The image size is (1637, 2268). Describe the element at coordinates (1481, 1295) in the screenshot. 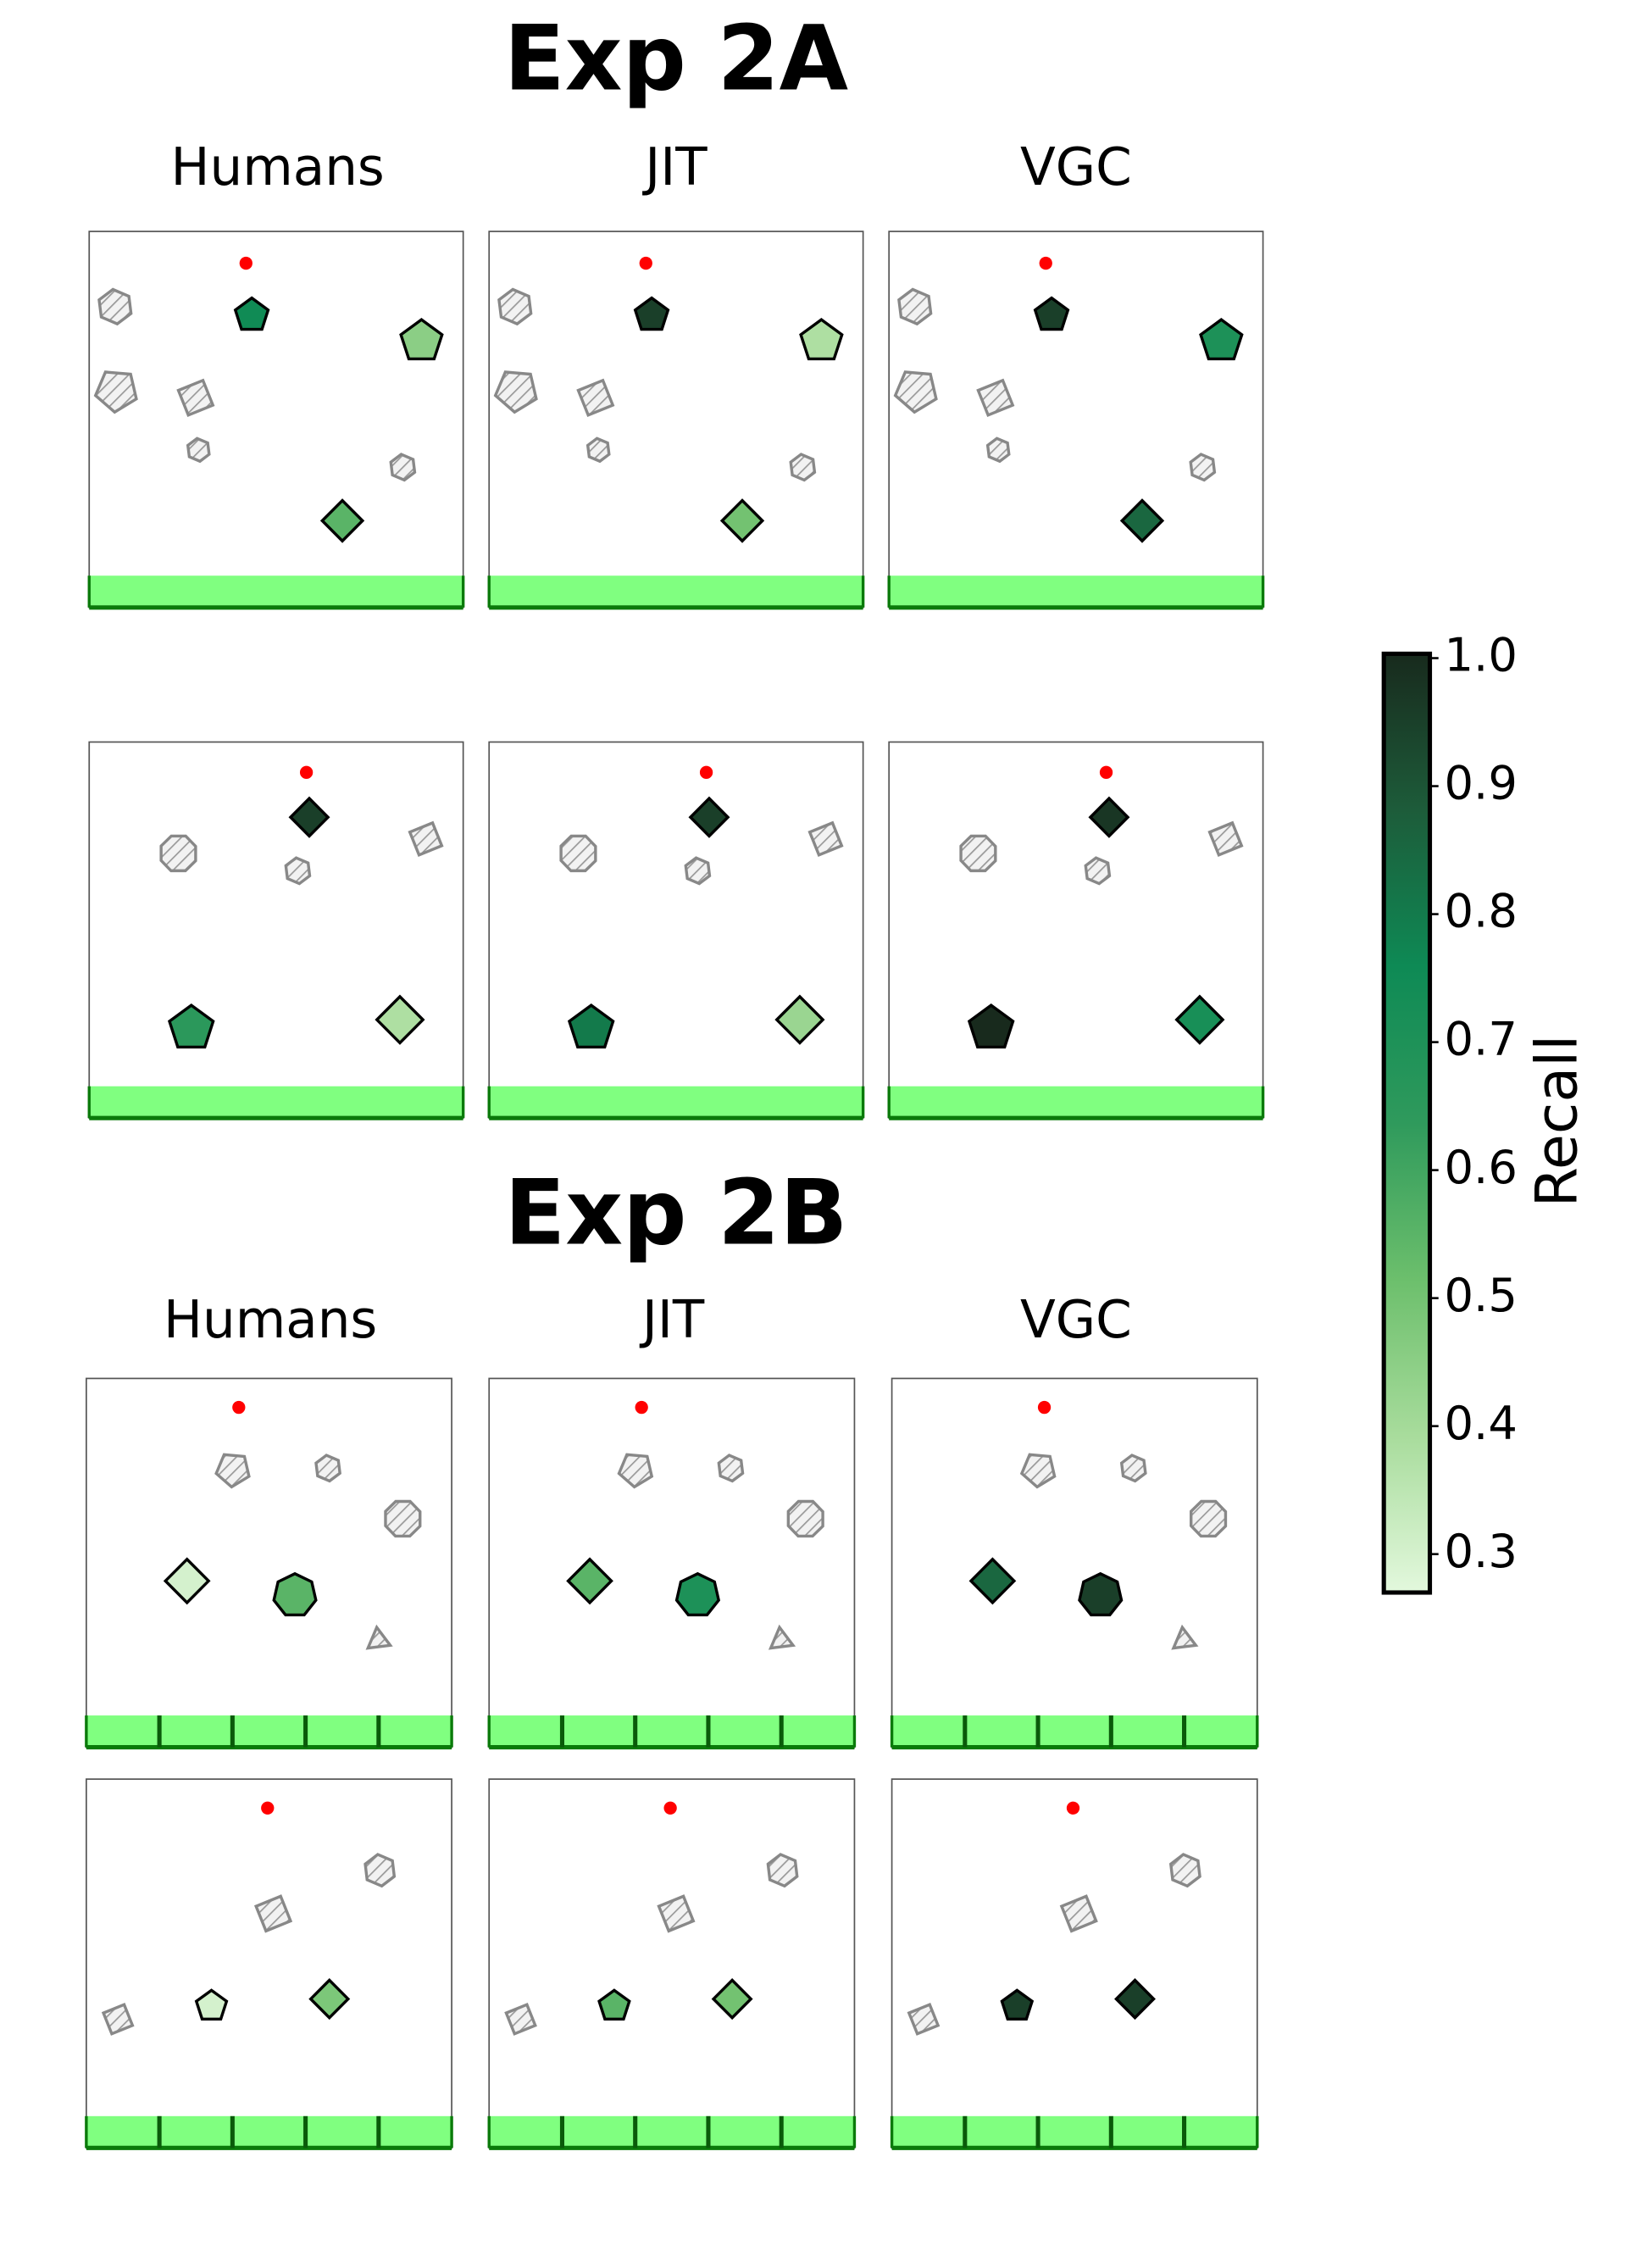

I see `colorbar-tick-label: 0.5` at that location.